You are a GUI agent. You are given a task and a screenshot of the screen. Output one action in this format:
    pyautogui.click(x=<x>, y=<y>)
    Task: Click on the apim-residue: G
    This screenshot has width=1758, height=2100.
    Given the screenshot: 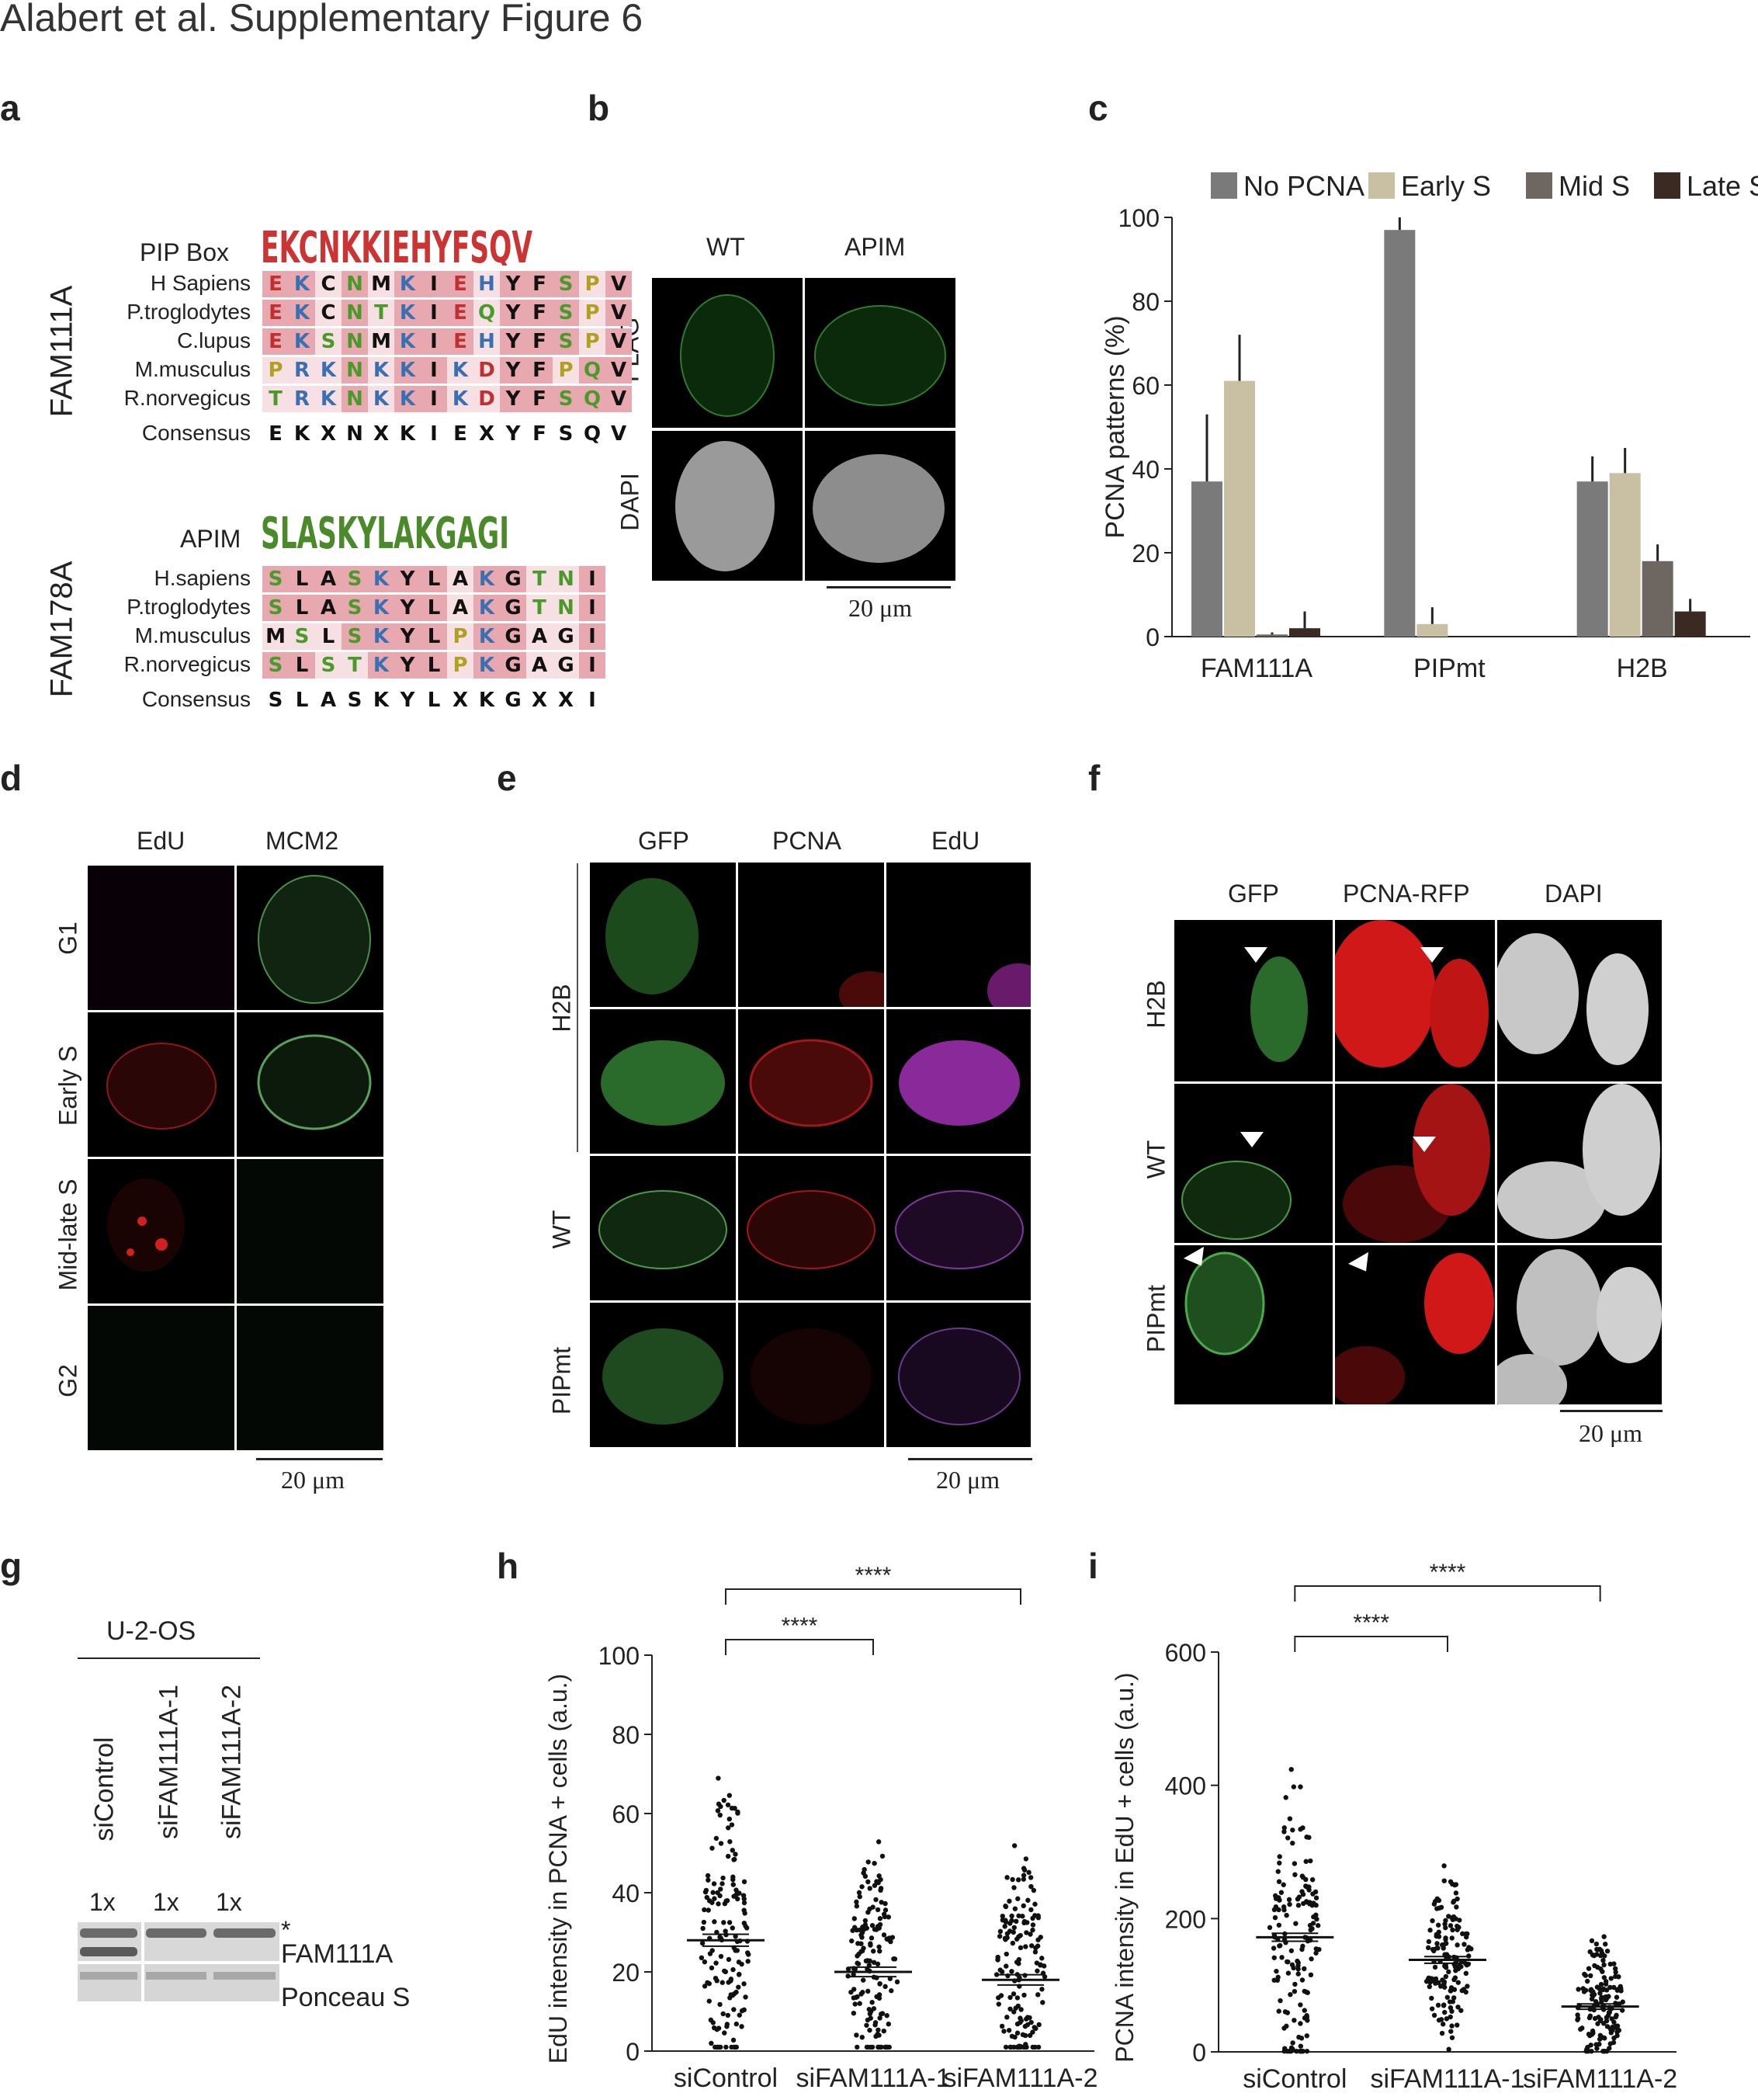 What is the action you would take?
    pyautogui.click(x=513, y=636)
    